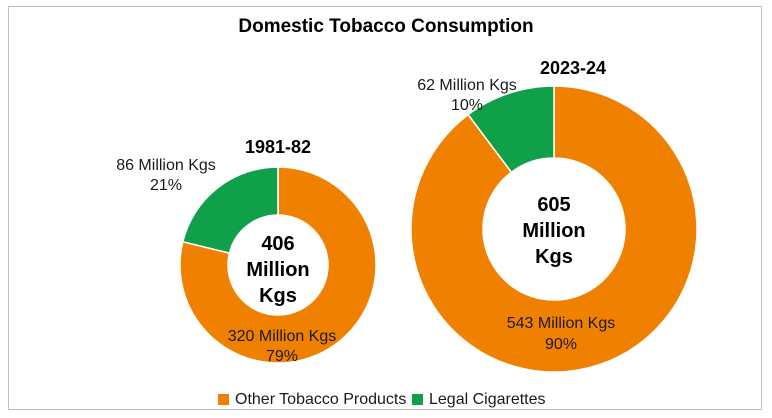  I want to click on legend-swatch-legal-cigarettes, so click(417, 399).